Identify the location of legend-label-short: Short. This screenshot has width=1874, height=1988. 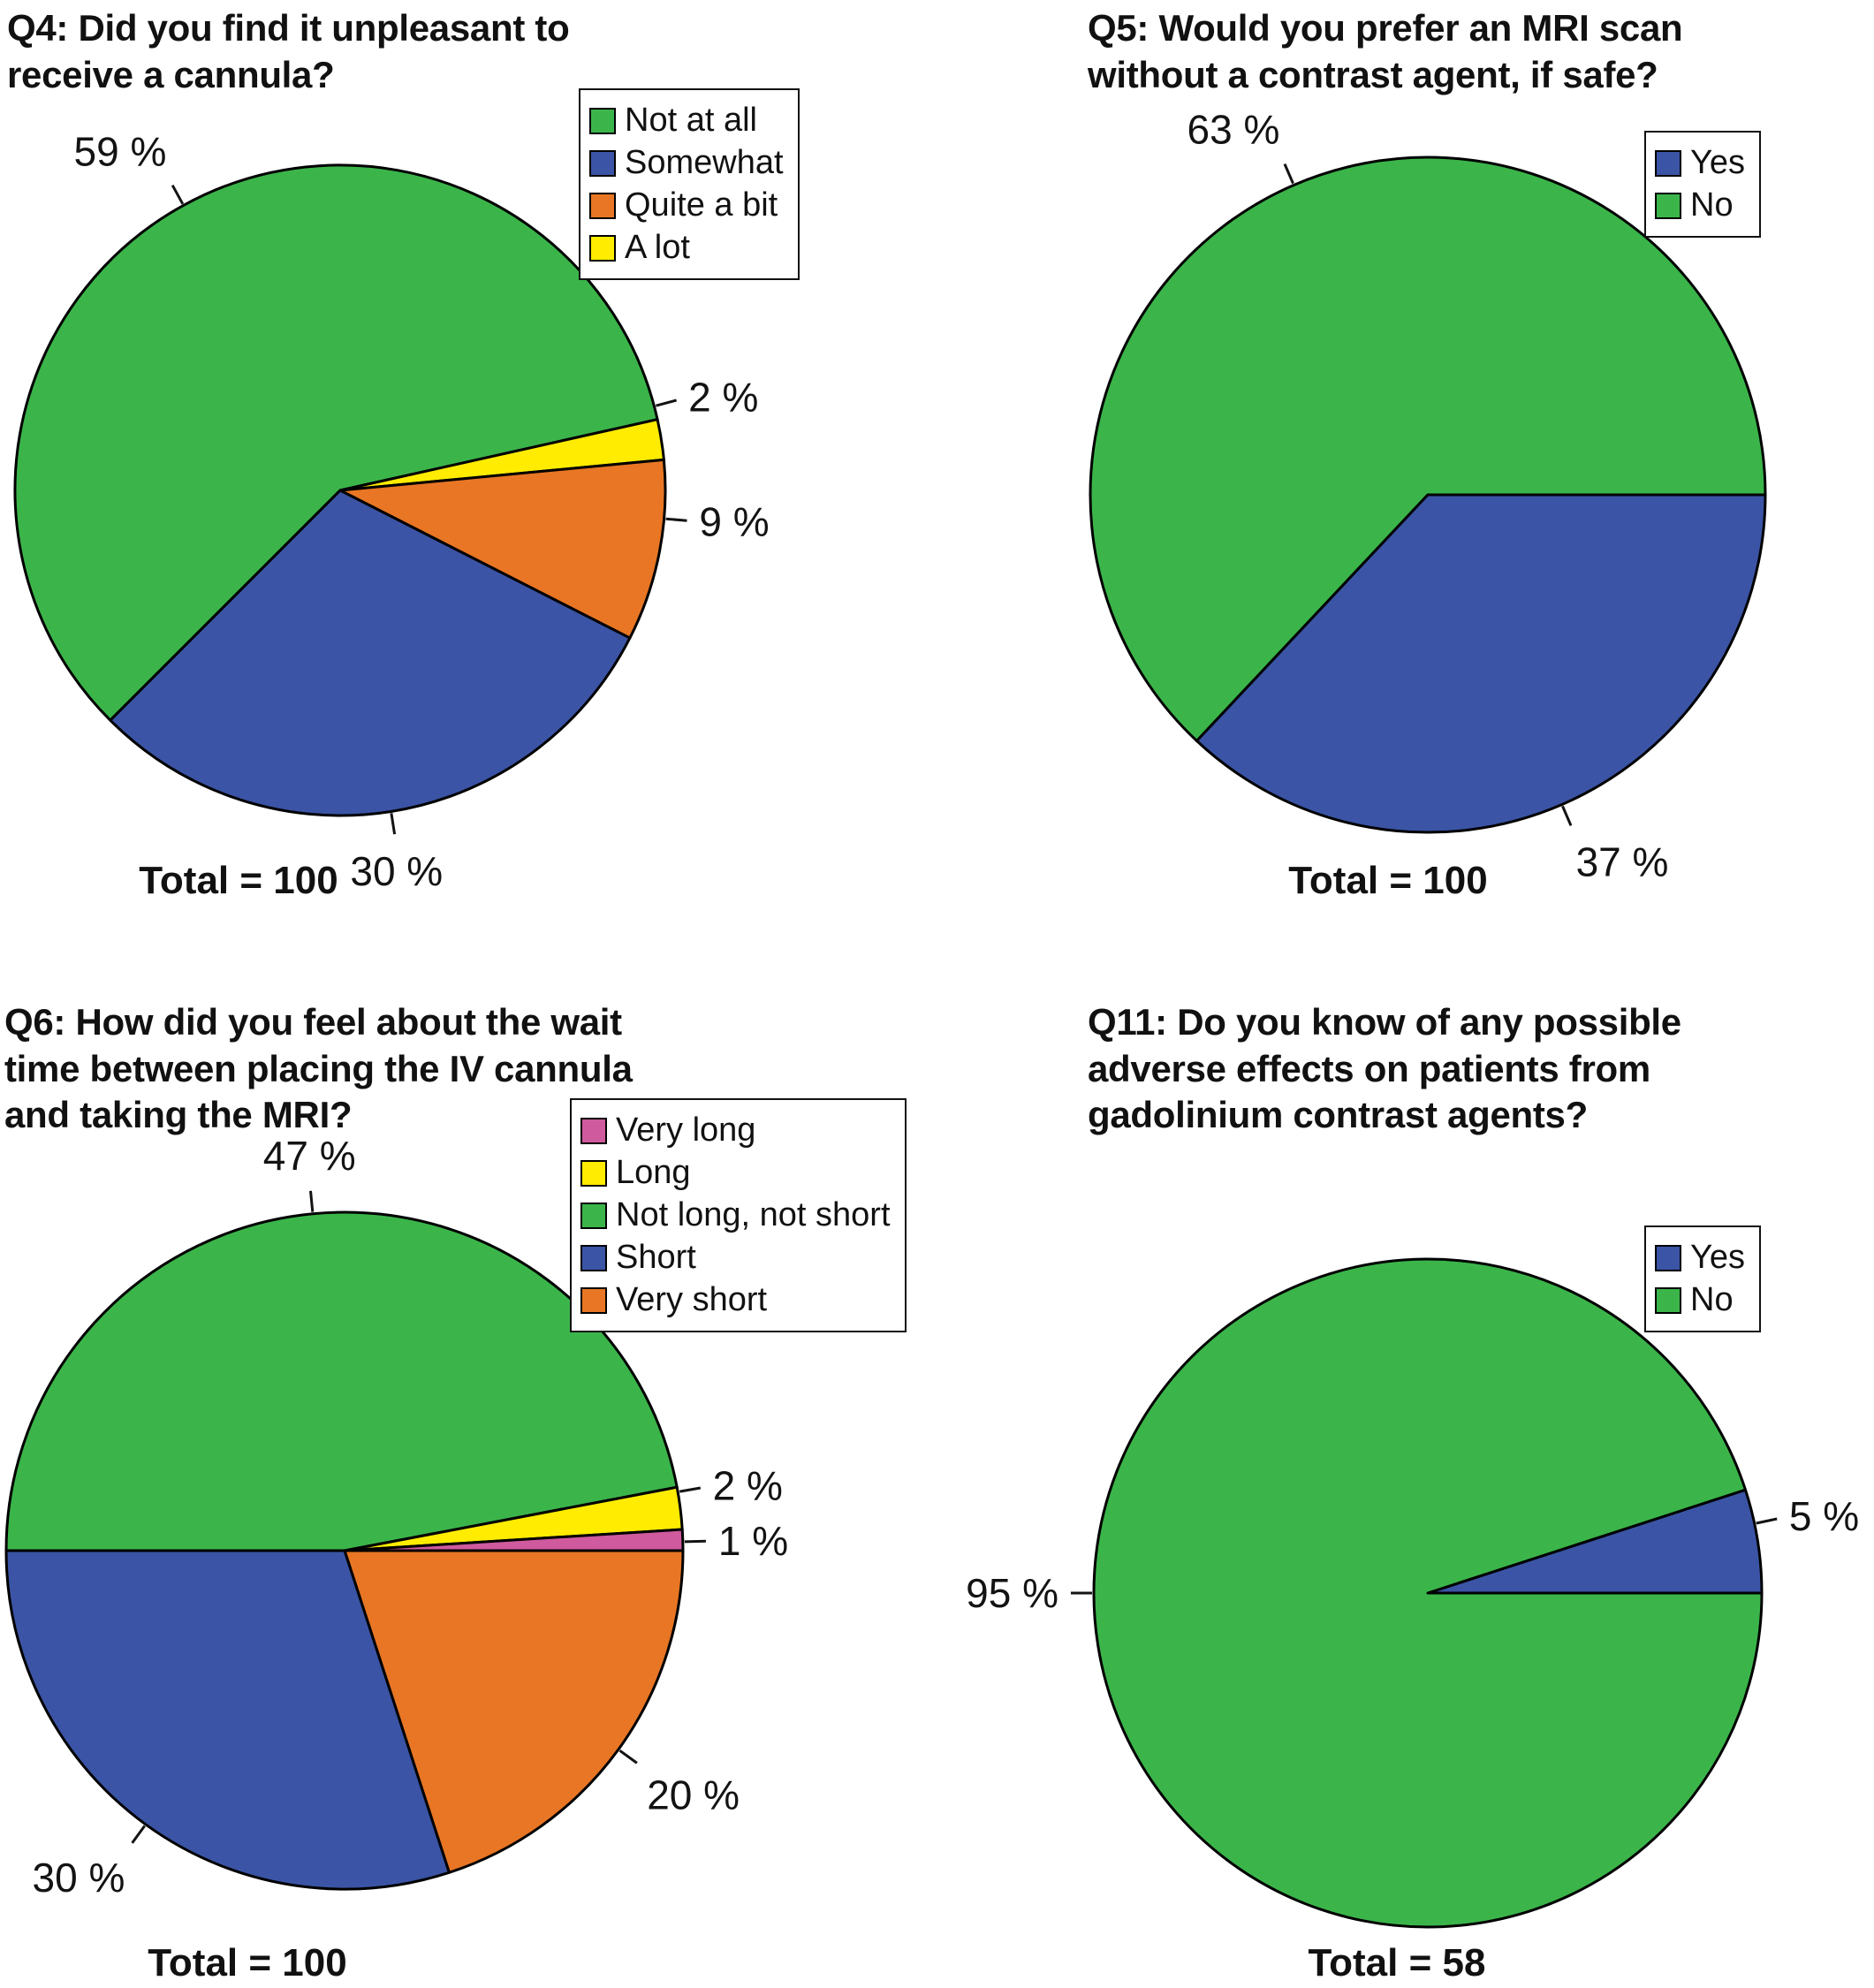
(656, 1257).